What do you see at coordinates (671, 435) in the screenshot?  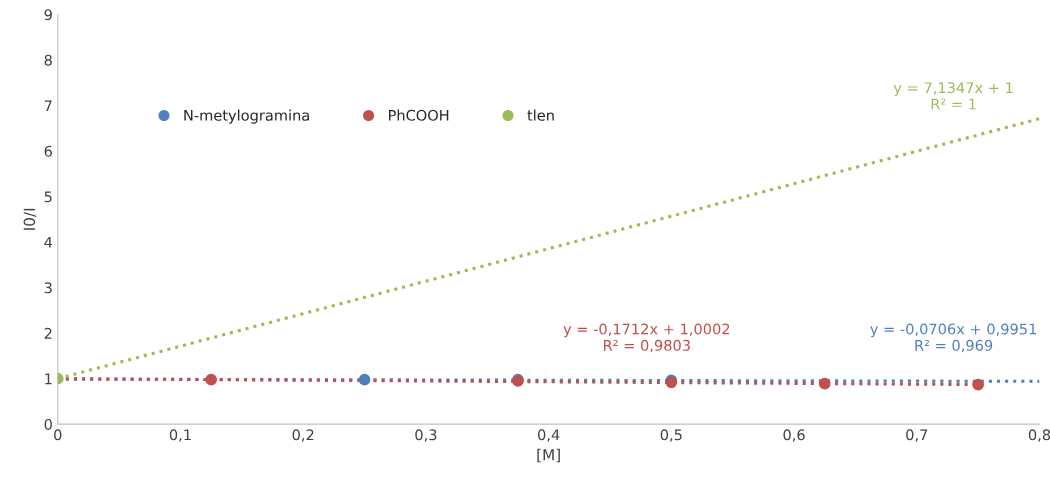 I see `x-tick-label: 0,5` at bounding box center [671, 435].